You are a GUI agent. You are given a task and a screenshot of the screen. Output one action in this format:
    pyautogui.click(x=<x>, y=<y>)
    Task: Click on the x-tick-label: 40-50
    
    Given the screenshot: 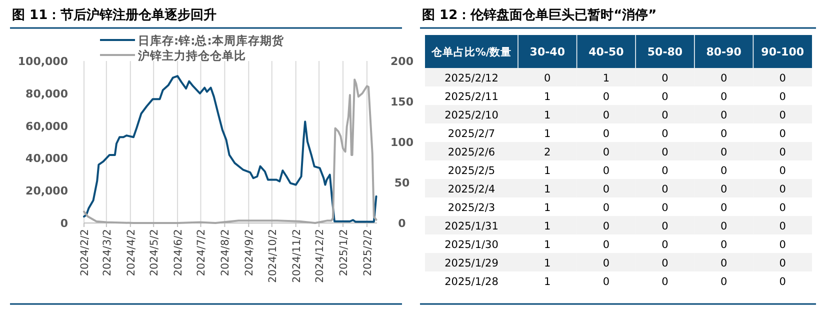 What is the action you would take?
    pyautogui.click(x=606, y=52)
    